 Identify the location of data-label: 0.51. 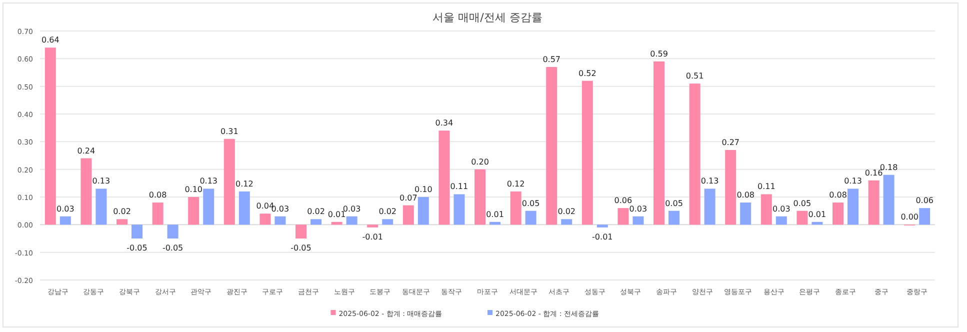
(695, 76).